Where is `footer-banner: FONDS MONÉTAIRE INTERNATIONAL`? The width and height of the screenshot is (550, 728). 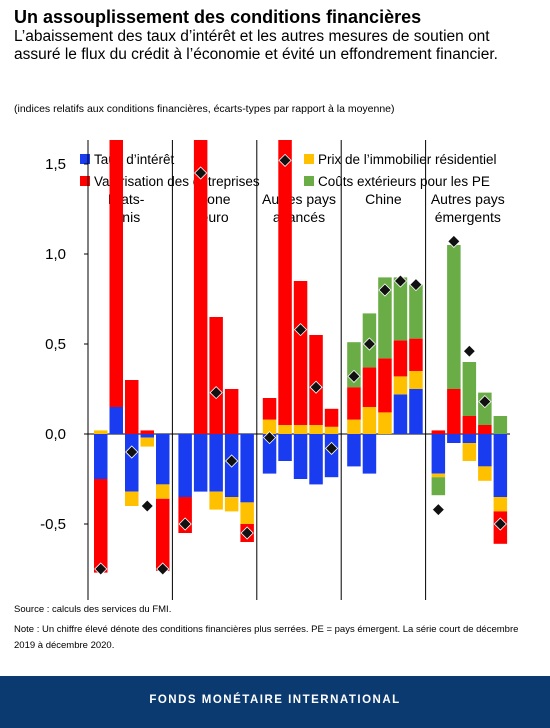 footer-banner: FONDS MONÉTAIRE INTERNATIONAL is located at coordinates (275, 702).